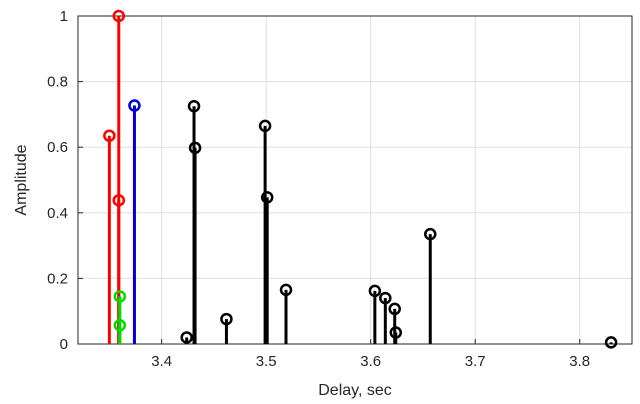  I want to click on y-tick-label: 0.4, so click(57, 213).